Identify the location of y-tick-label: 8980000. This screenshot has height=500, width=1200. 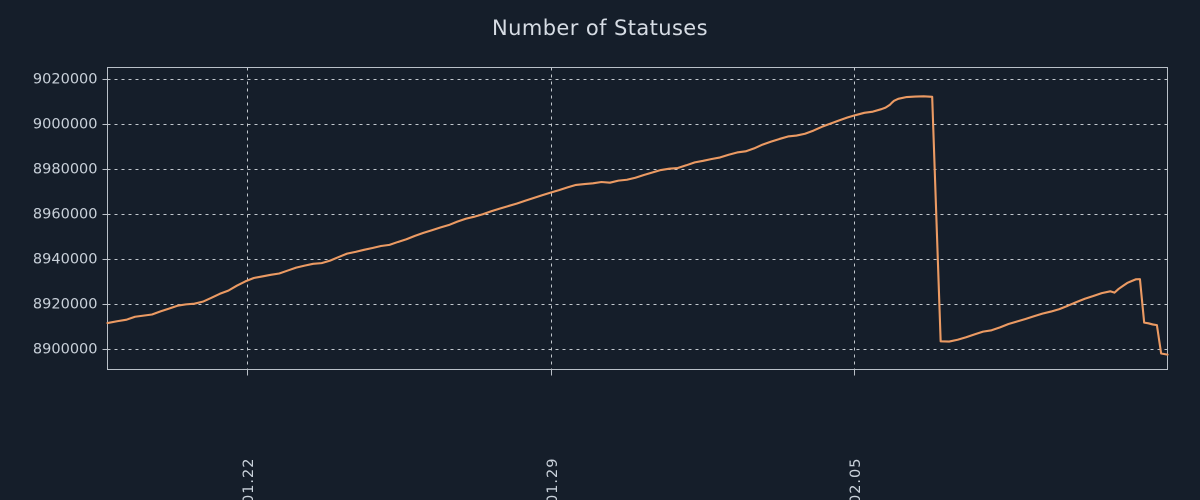
(65, 170).